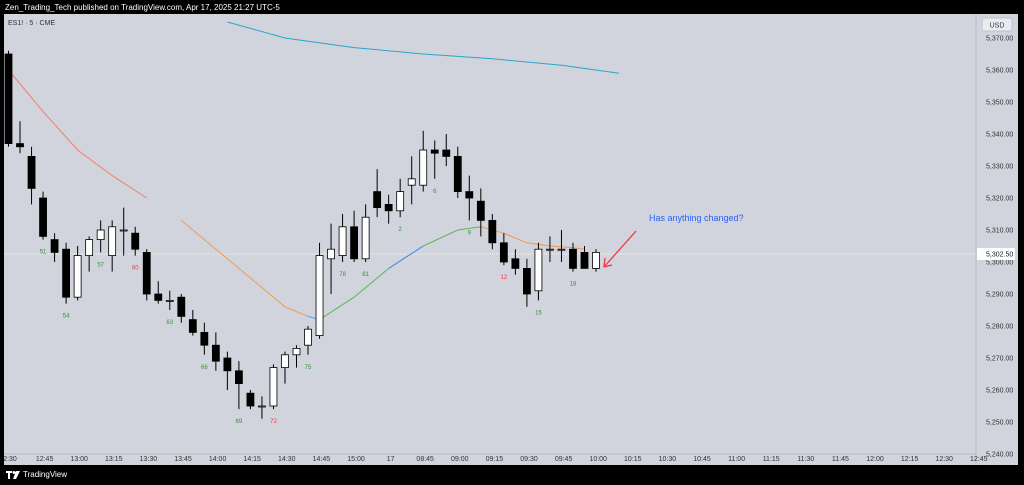 The width and height of the screenshot is (1024, 485). What do you see at coordinates (342, 275) in the screenshot?
I see `candle-count-label: 78` at bounding box center [342, 275].